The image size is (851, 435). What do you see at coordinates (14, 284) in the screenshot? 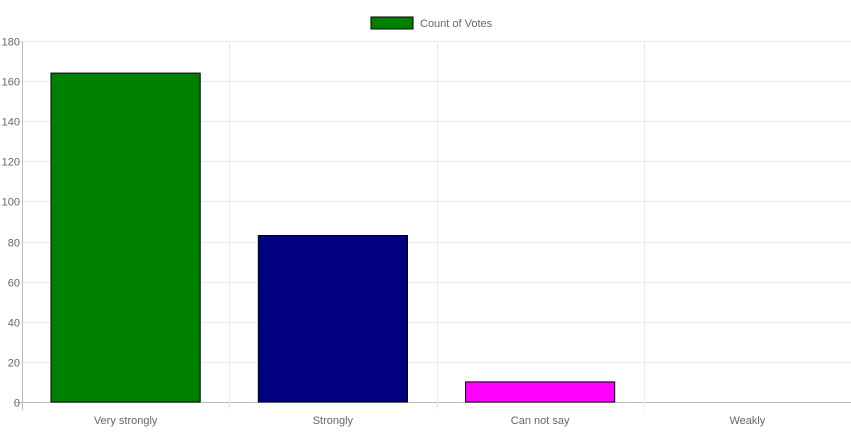
I see `y-tick-label: 60` at bounding box center [14, 284].